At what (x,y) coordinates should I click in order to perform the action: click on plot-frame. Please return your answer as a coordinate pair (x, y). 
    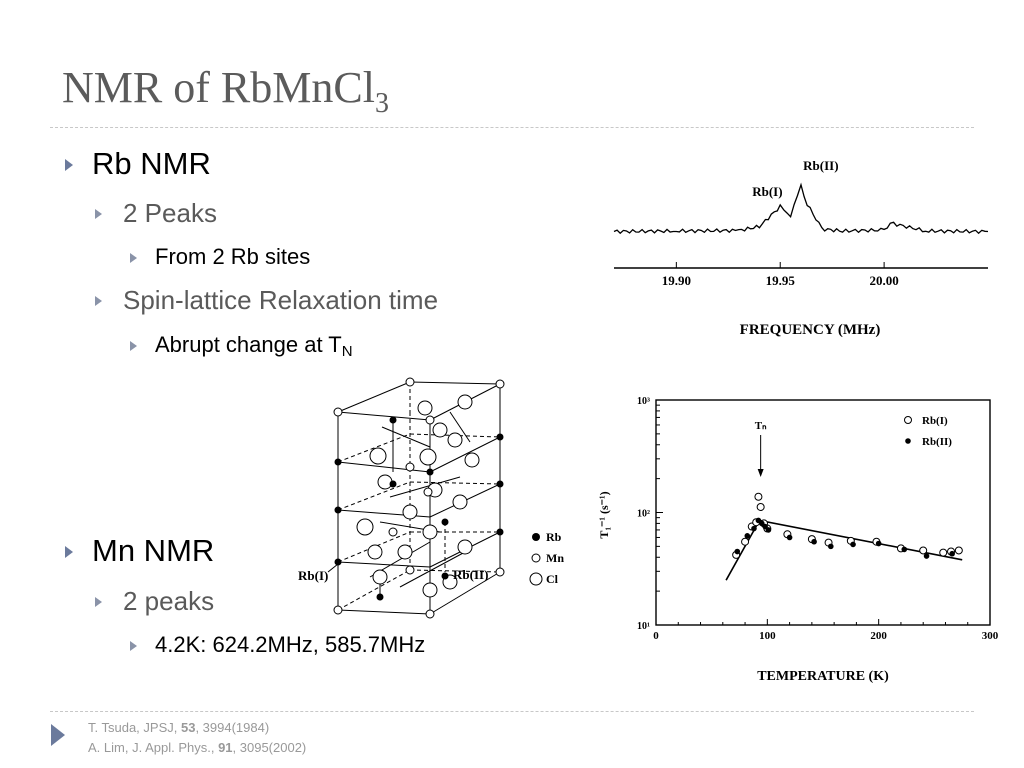
    Looking at the image, I should click on (823, 512).